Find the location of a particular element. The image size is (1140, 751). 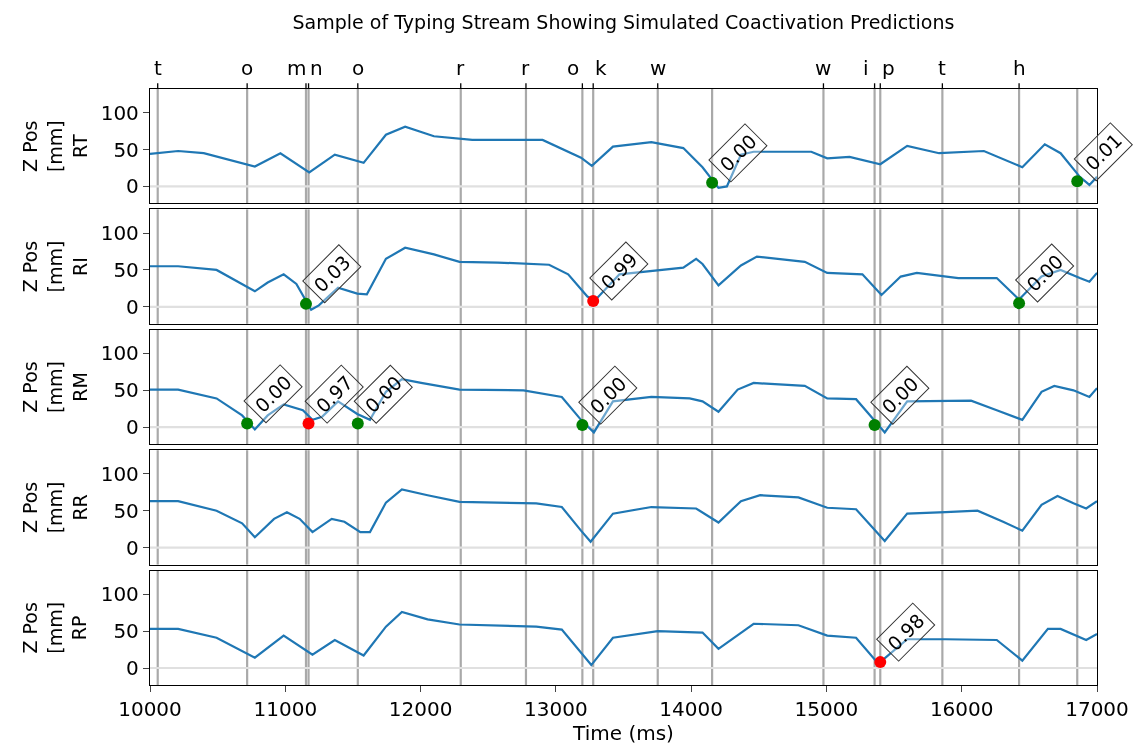

ref-line-label: p is located at coordinates (888, 68).